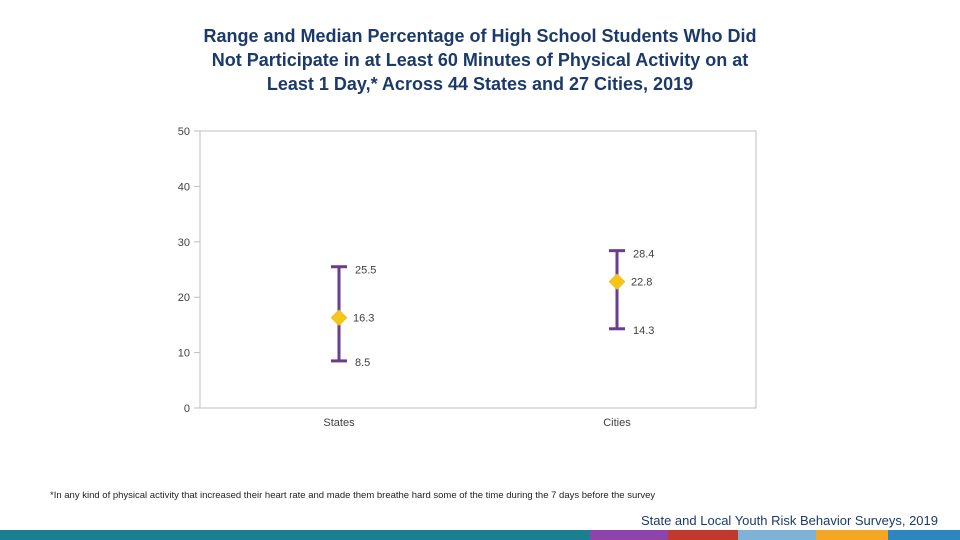 This screenshot has height=540, width=960. I want to click on y-tick-label: 30, so click(184, 243).